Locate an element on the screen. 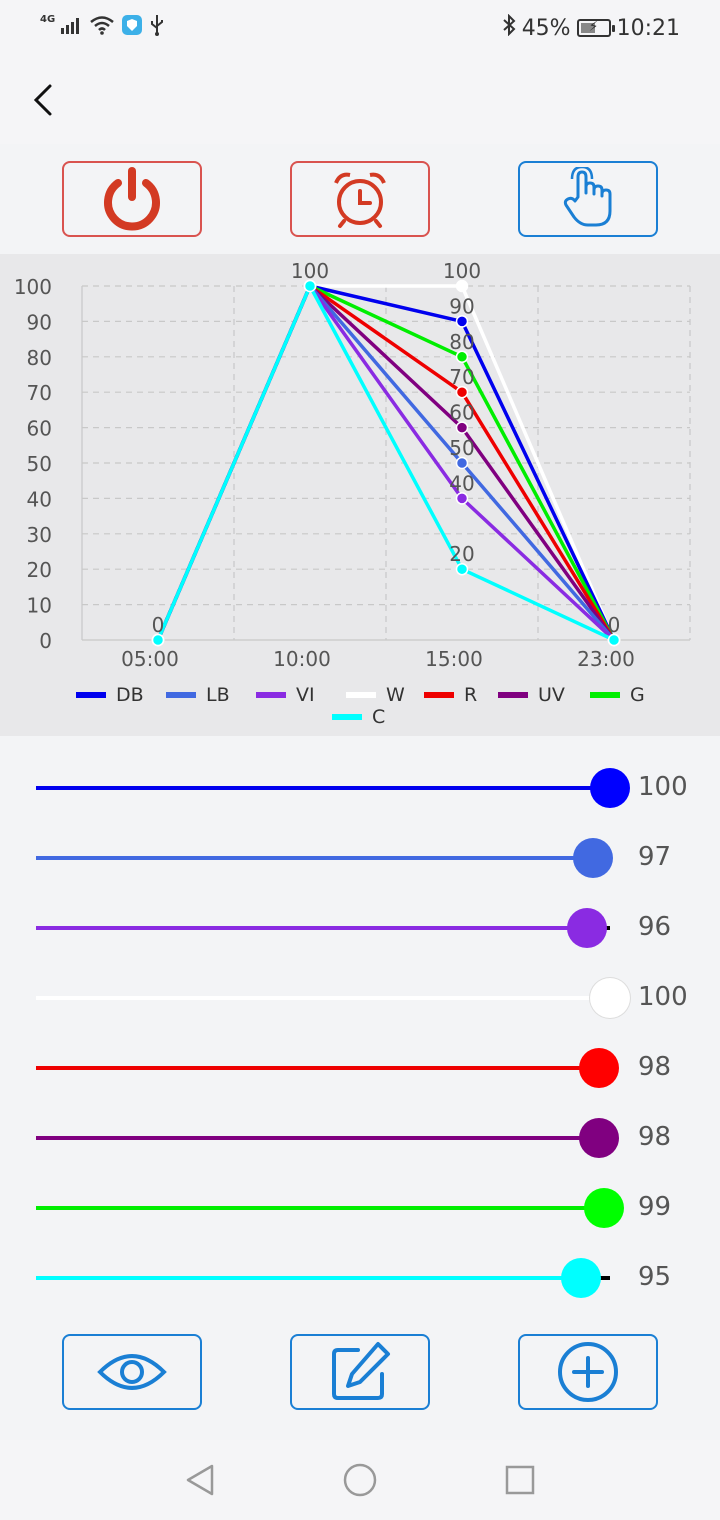  top-button-bar is located at coordinates (360, 199).